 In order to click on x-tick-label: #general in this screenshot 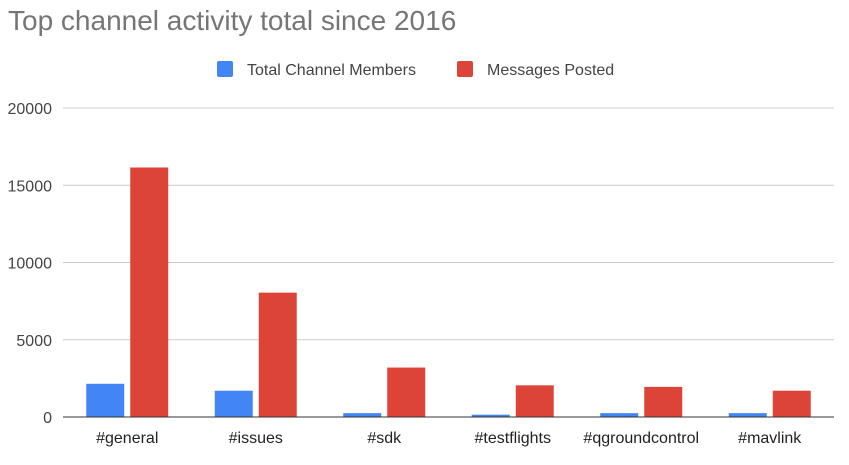, I will do `click(127, 438)`.